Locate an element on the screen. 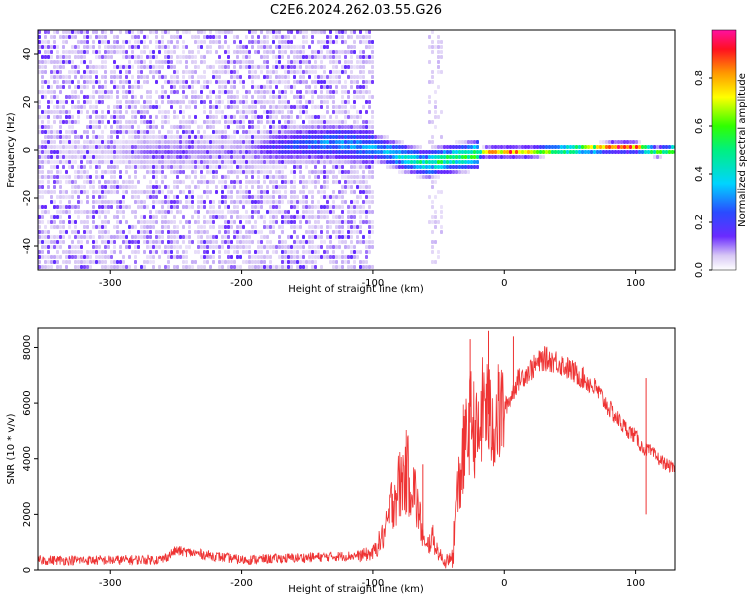 The height and width of the screenshot is (600, 750). spectrogram-y-ticks: -40 -20 0 20 40 is located at coordinates (30, 151).